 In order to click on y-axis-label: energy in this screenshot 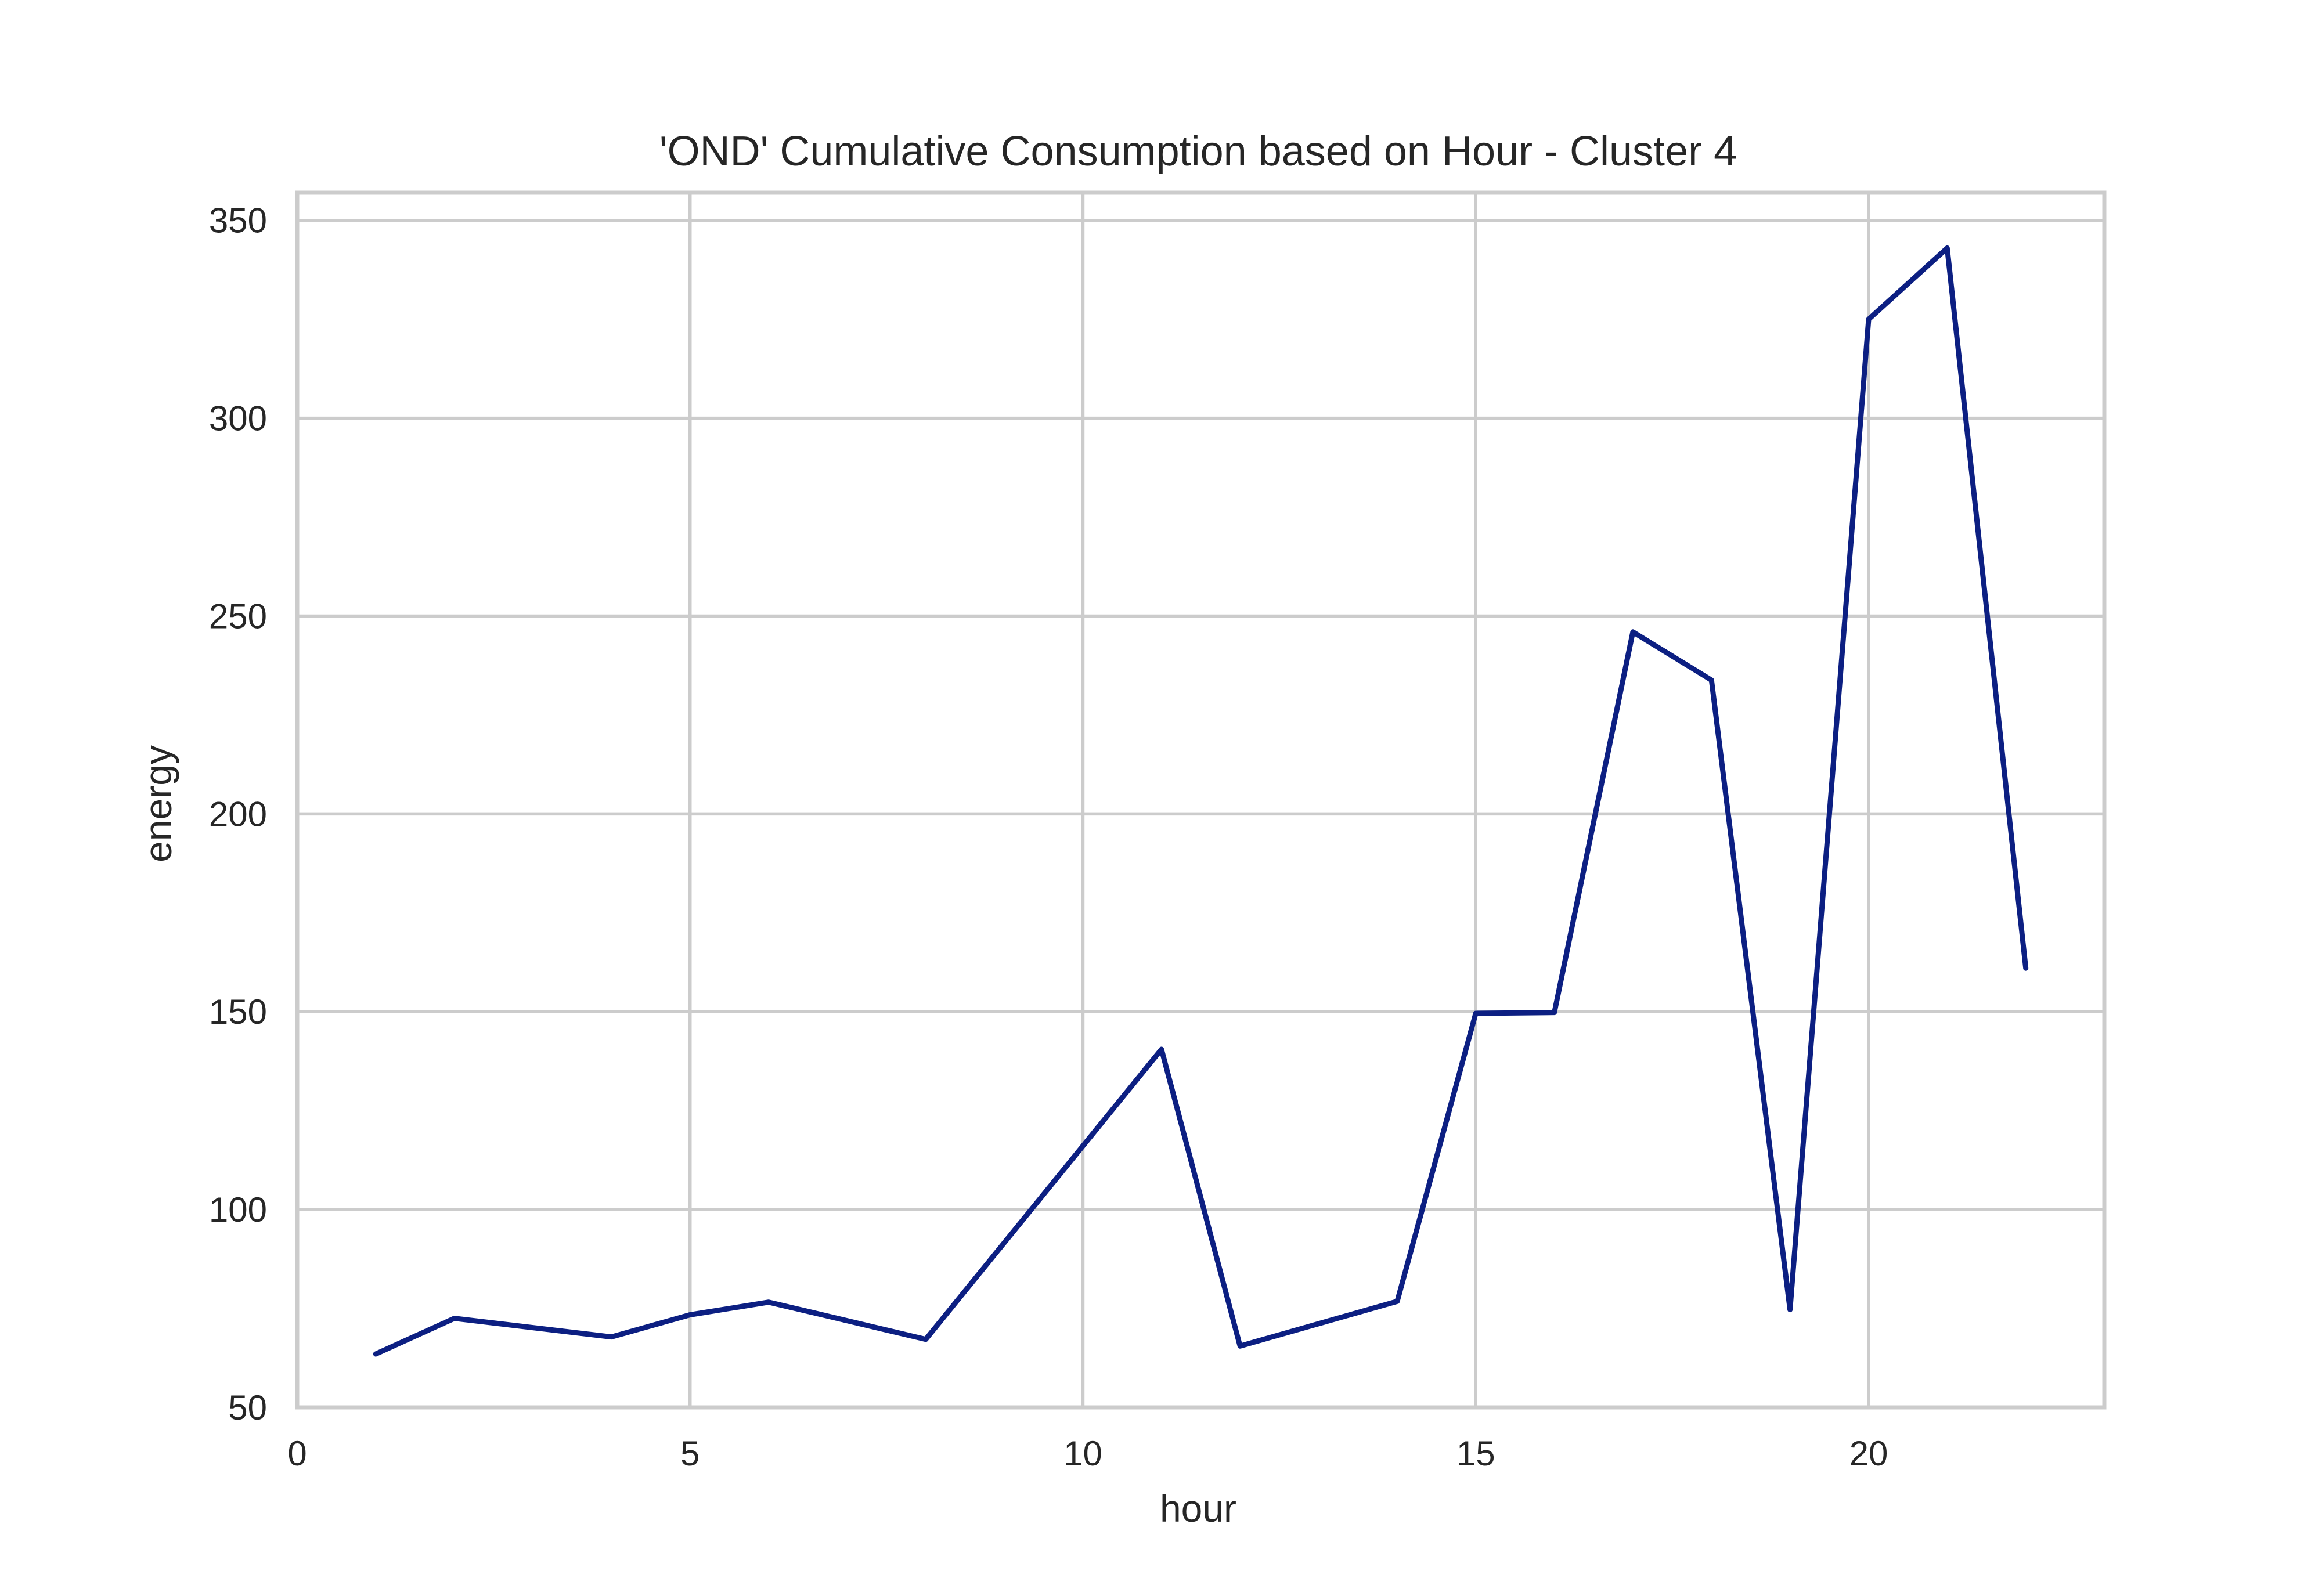, I will do `click(157, 803)`.